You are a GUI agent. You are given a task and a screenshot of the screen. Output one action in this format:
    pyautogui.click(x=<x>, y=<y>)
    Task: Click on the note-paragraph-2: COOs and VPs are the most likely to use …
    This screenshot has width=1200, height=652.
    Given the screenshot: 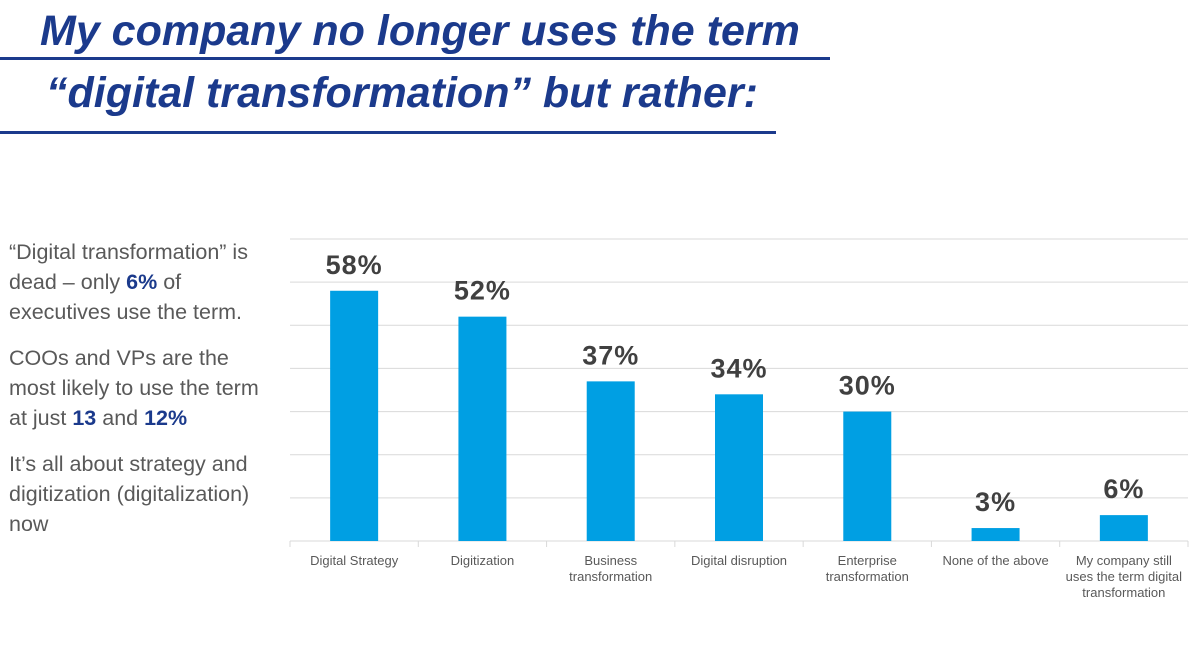 What is the action you would take?
    pyautogui.click(x=134, y=388)
    